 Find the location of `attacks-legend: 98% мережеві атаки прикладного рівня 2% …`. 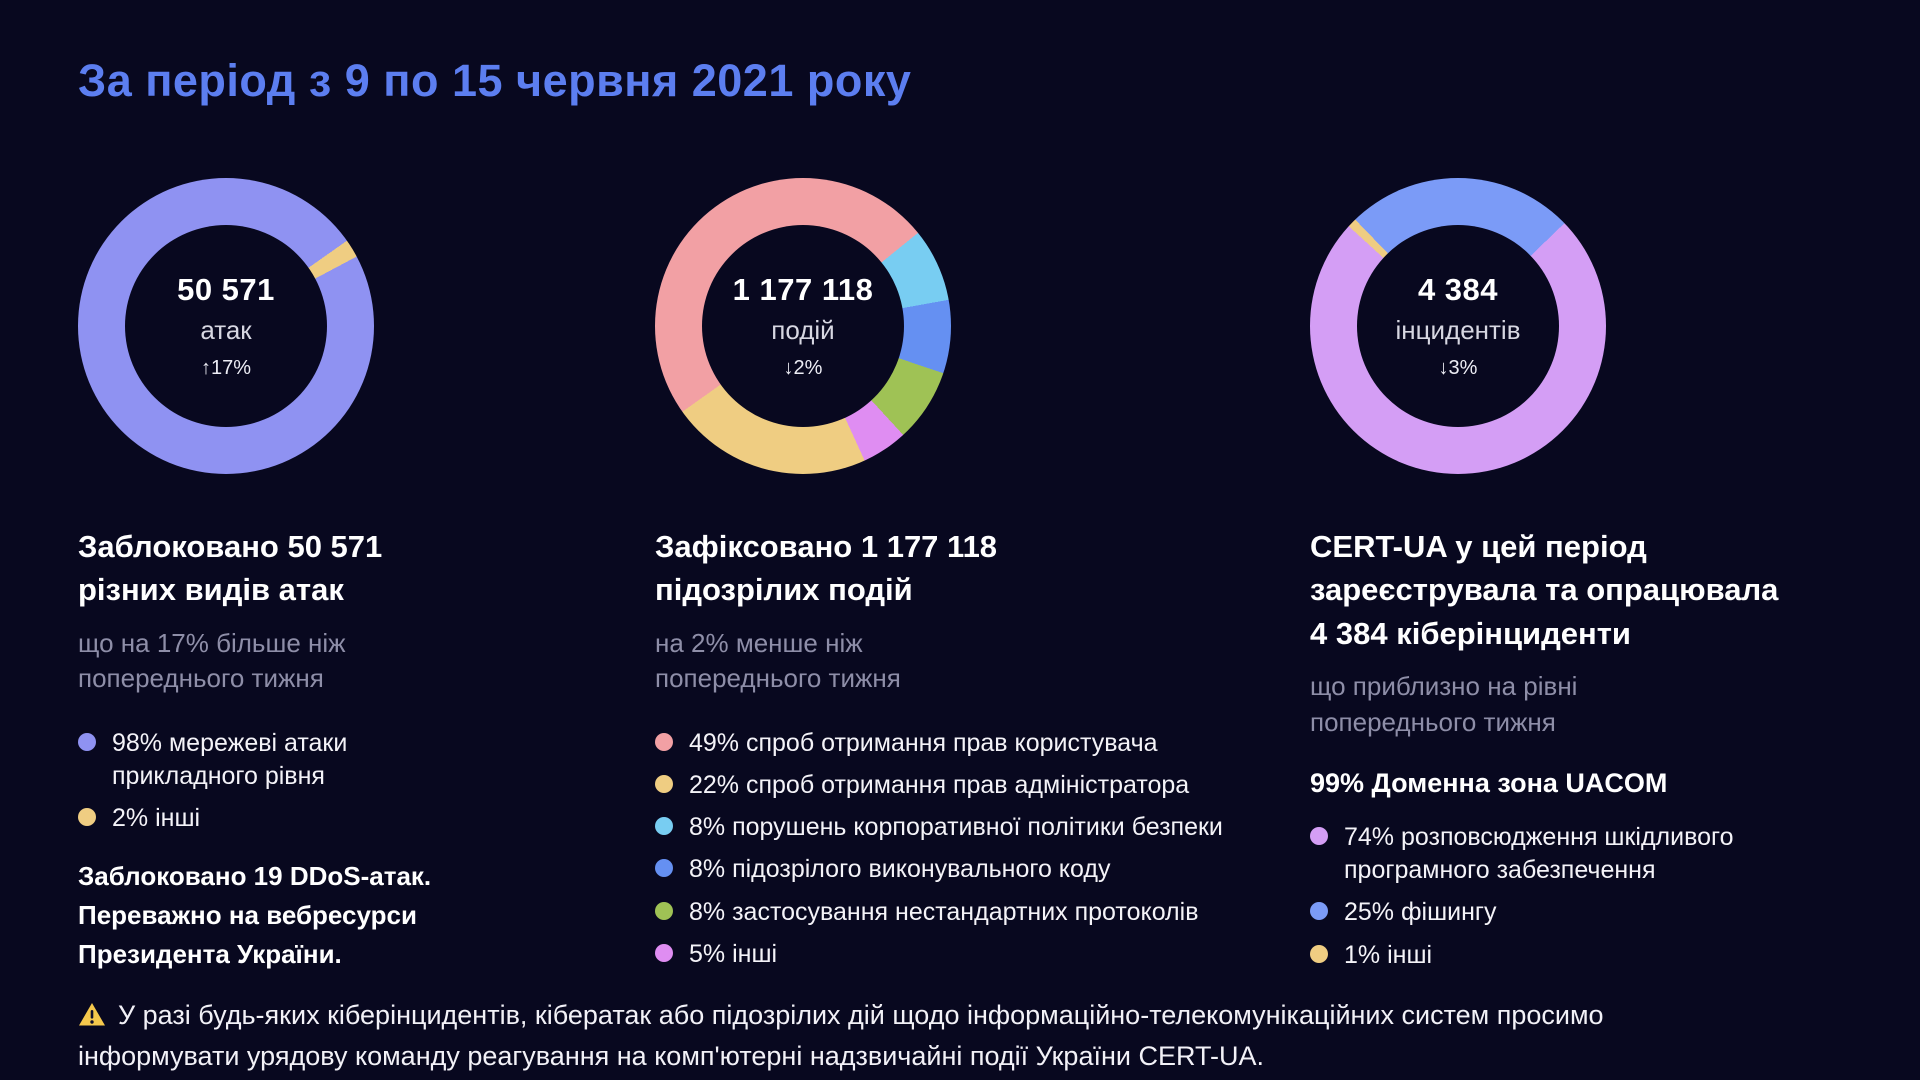

attacks-legend: 98% мережеві атаки прикладного рівня 2% … is located at coordinates (328, 781).